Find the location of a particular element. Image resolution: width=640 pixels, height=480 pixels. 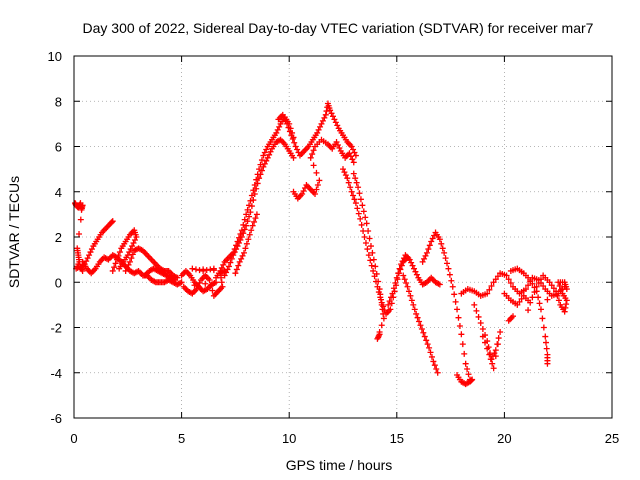

y-tick-label: -6 is located at coordinates (56, 418).